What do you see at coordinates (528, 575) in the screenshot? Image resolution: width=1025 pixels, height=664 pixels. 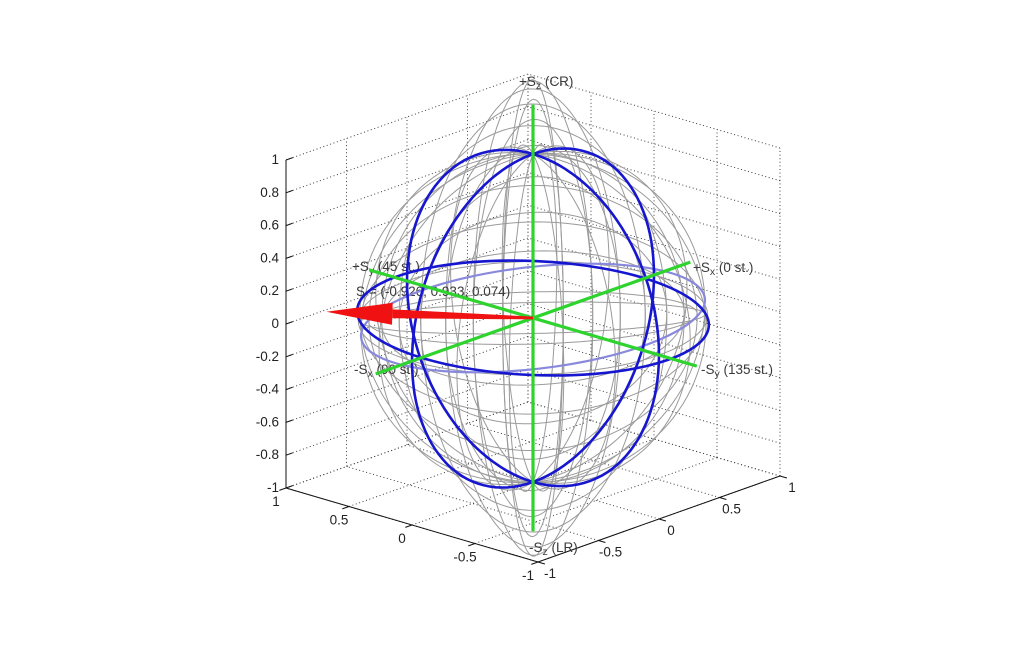 I see `y-tick-label: -1` at bounding box center [528, 575].